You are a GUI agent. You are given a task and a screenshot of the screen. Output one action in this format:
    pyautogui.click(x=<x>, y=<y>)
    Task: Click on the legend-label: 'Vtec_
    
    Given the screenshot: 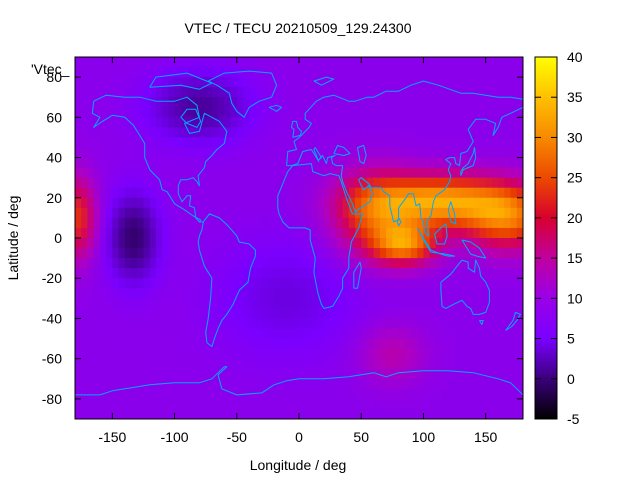 What is the action you would take?
    pyautogui.click(x=50, y=69)
    